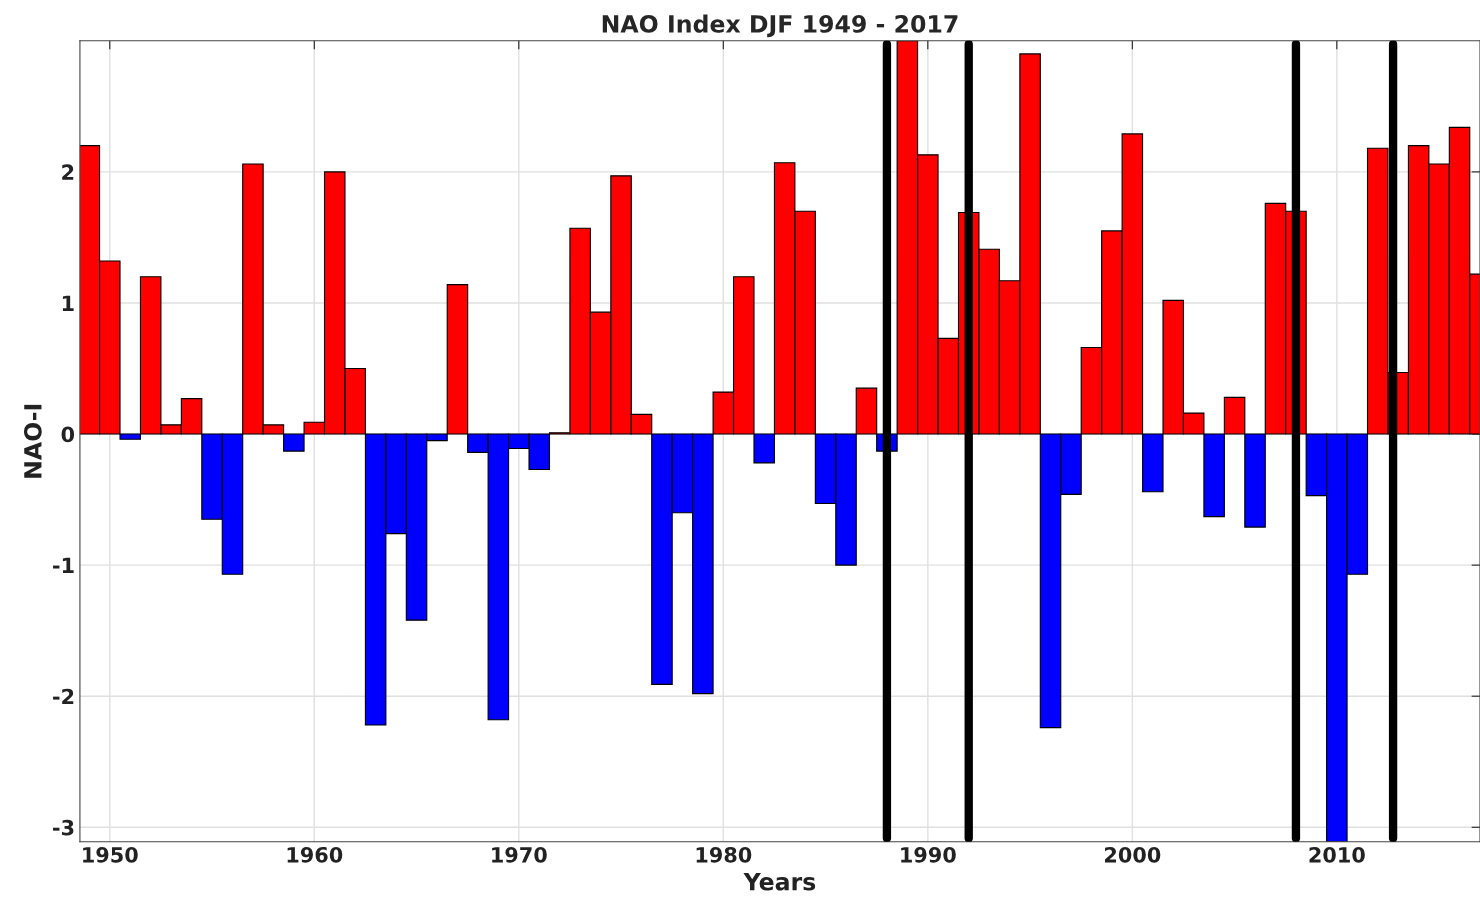 This screenshot has height=907, width=1480. I want to click on x-tick-label: 1990, so click(928, 854).